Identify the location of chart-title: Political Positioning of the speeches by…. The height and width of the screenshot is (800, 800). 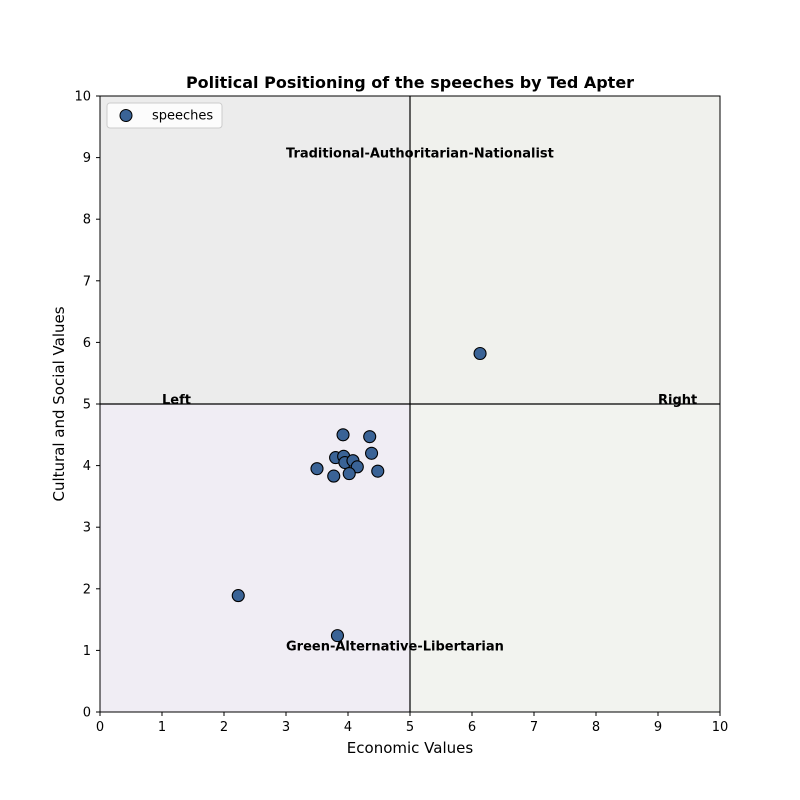
(410, 82).